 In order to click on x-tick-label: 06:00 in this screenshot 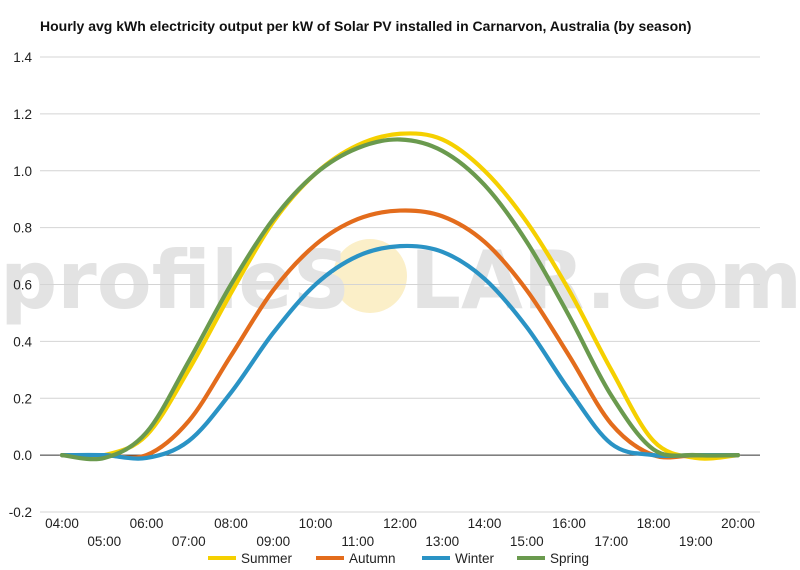, I will do `click(147, 523)`.